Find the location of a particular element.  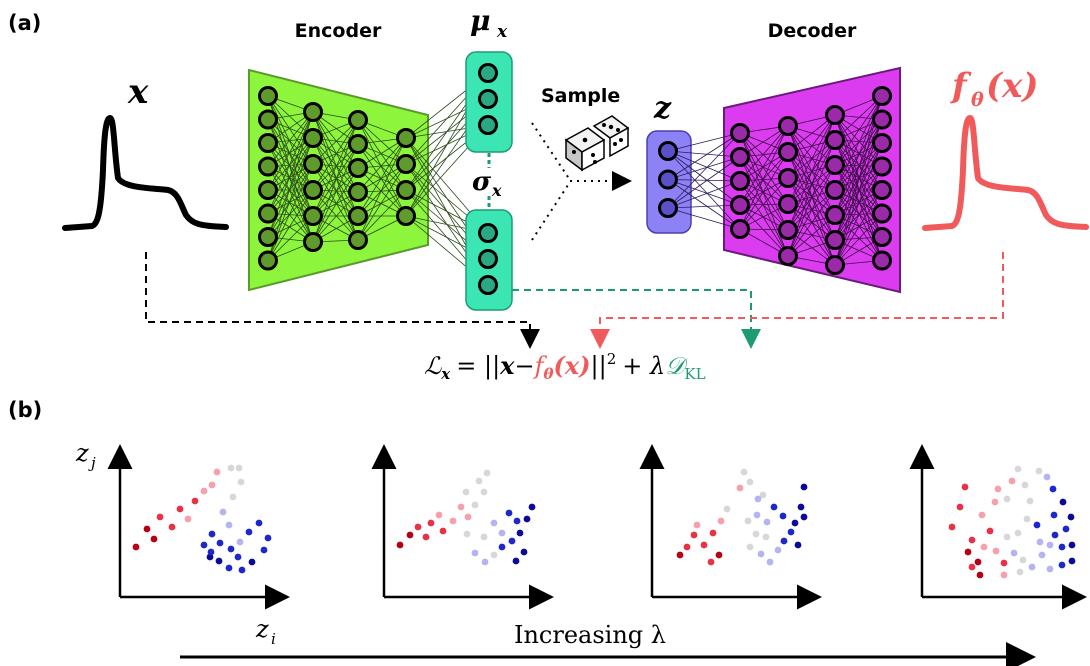

svg-text: μ is located at coordinates (480, 20).